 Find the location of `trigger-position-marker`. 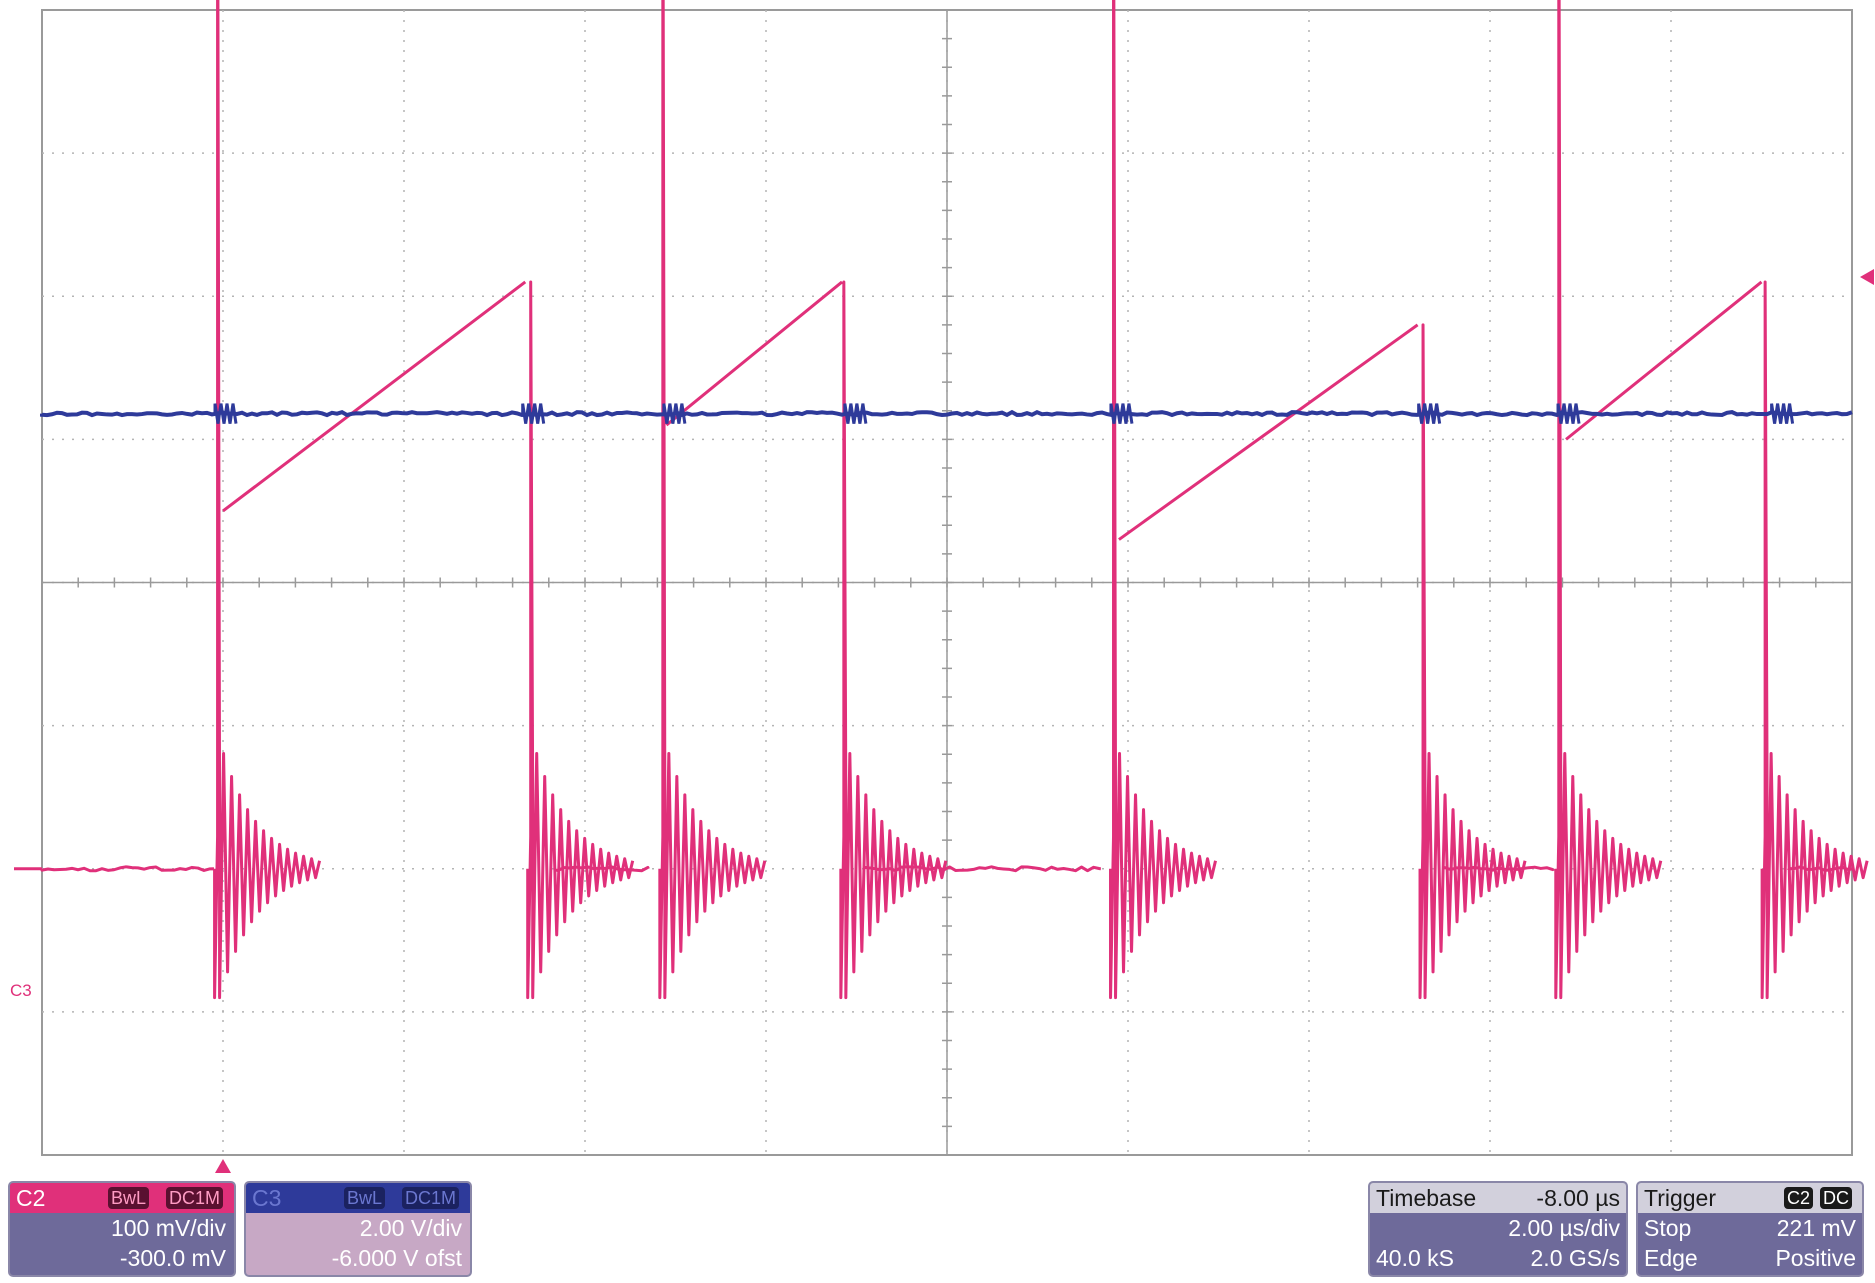

trigger-position-marker is located at coordinates (223, 1166).